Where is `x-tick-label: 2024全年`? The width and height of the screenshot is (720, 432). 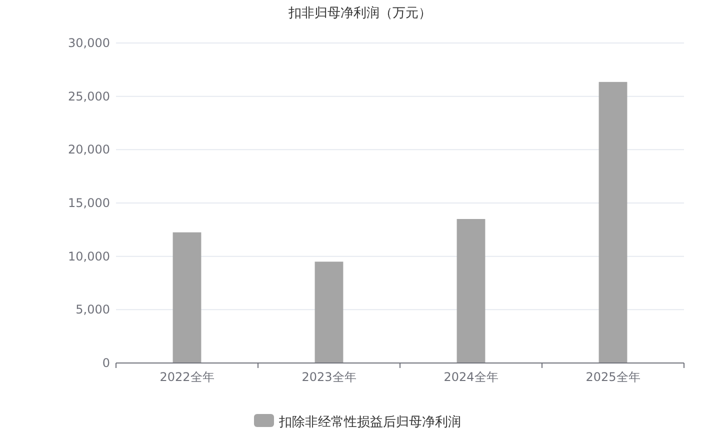
x-tick-label: 2024全年 is located at coordinates (471, 377).